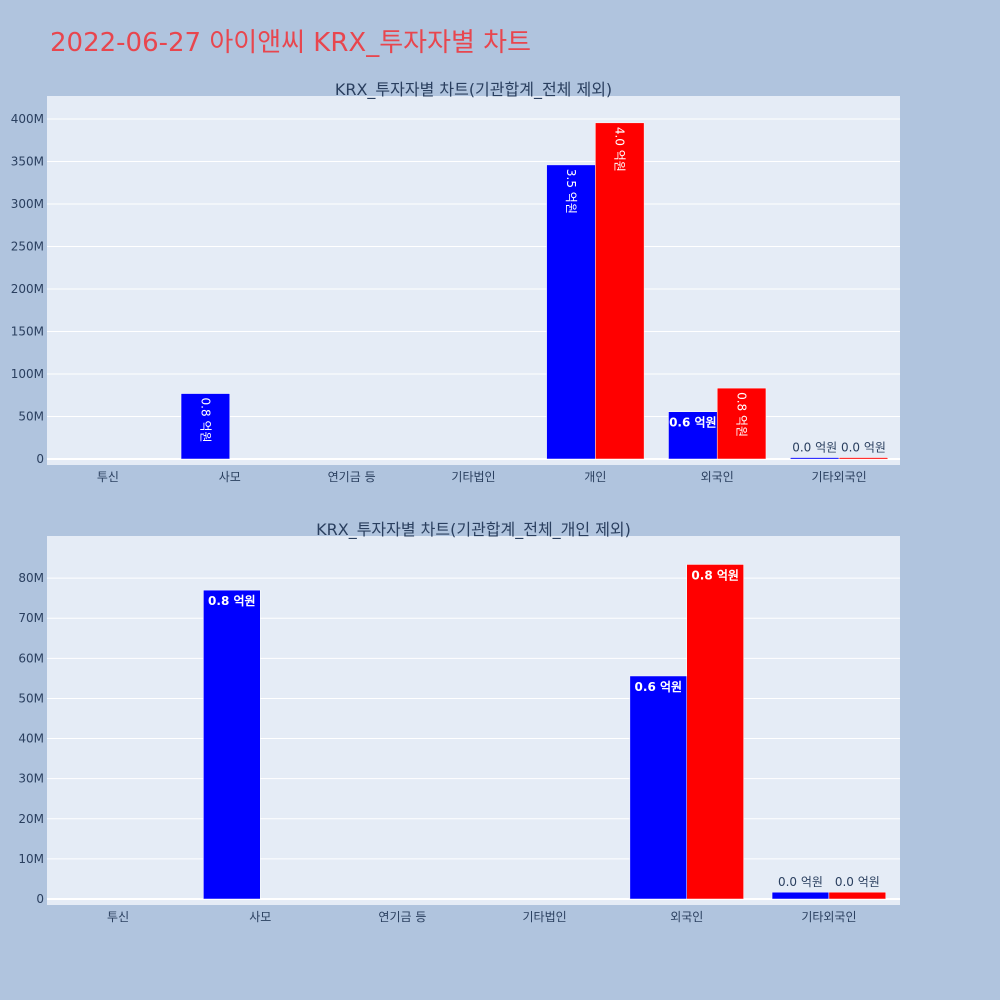 Image resolution: width=1000 pixels, height=1000 pixels. What do you see at coordinates (31, 779) in the screenshot?
I see `y-tick-label: 30M` at bounding box center [31, 779].